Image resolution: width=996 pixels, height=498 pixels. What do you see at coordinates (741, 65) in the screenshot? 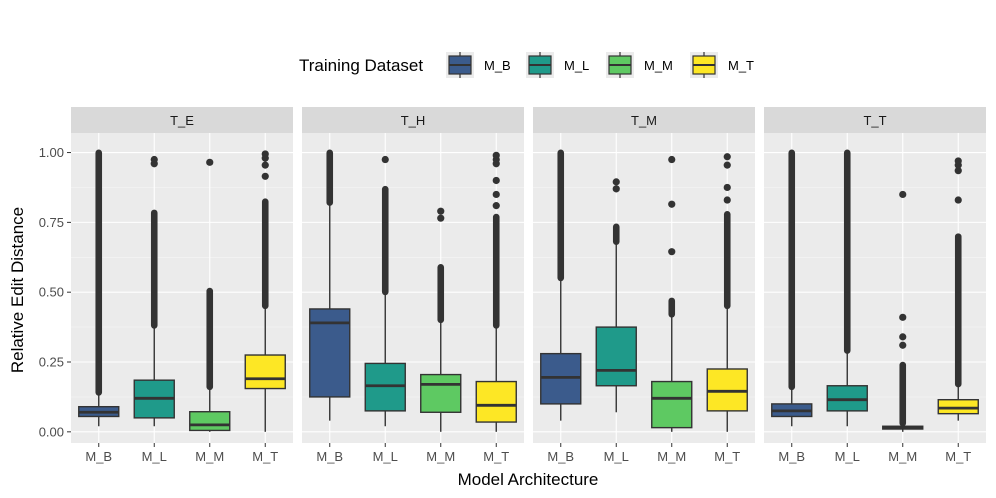
I see `legend-label: M_T` at bounding box center [741, 65].